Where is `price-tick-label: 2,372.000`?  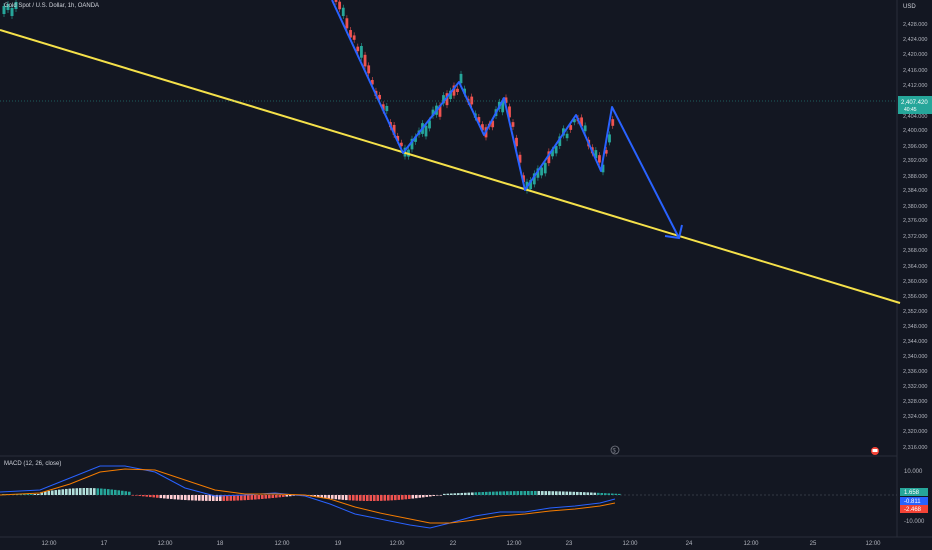
price-tick-label: 2,372.000 is located at coordinates (915, 237).